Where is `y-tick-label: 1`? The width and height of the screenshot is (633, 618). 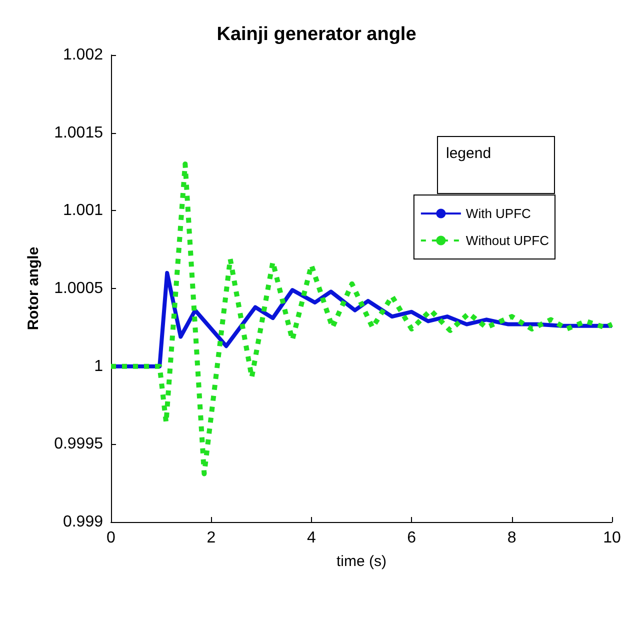 y-tick-label: 1 is located at coordinates (99, 366).